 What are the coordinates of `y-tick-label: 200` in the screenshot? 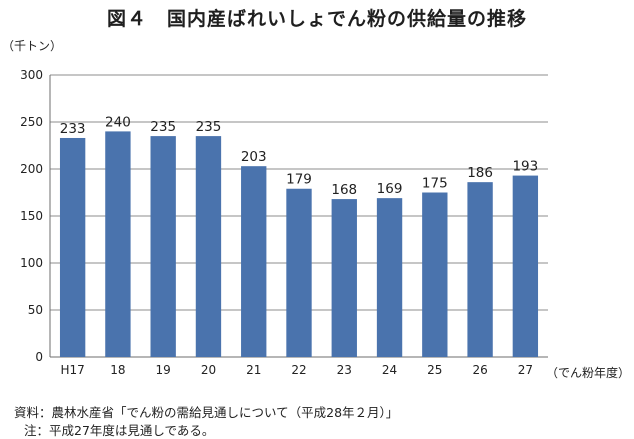 It's located at (31, 169).